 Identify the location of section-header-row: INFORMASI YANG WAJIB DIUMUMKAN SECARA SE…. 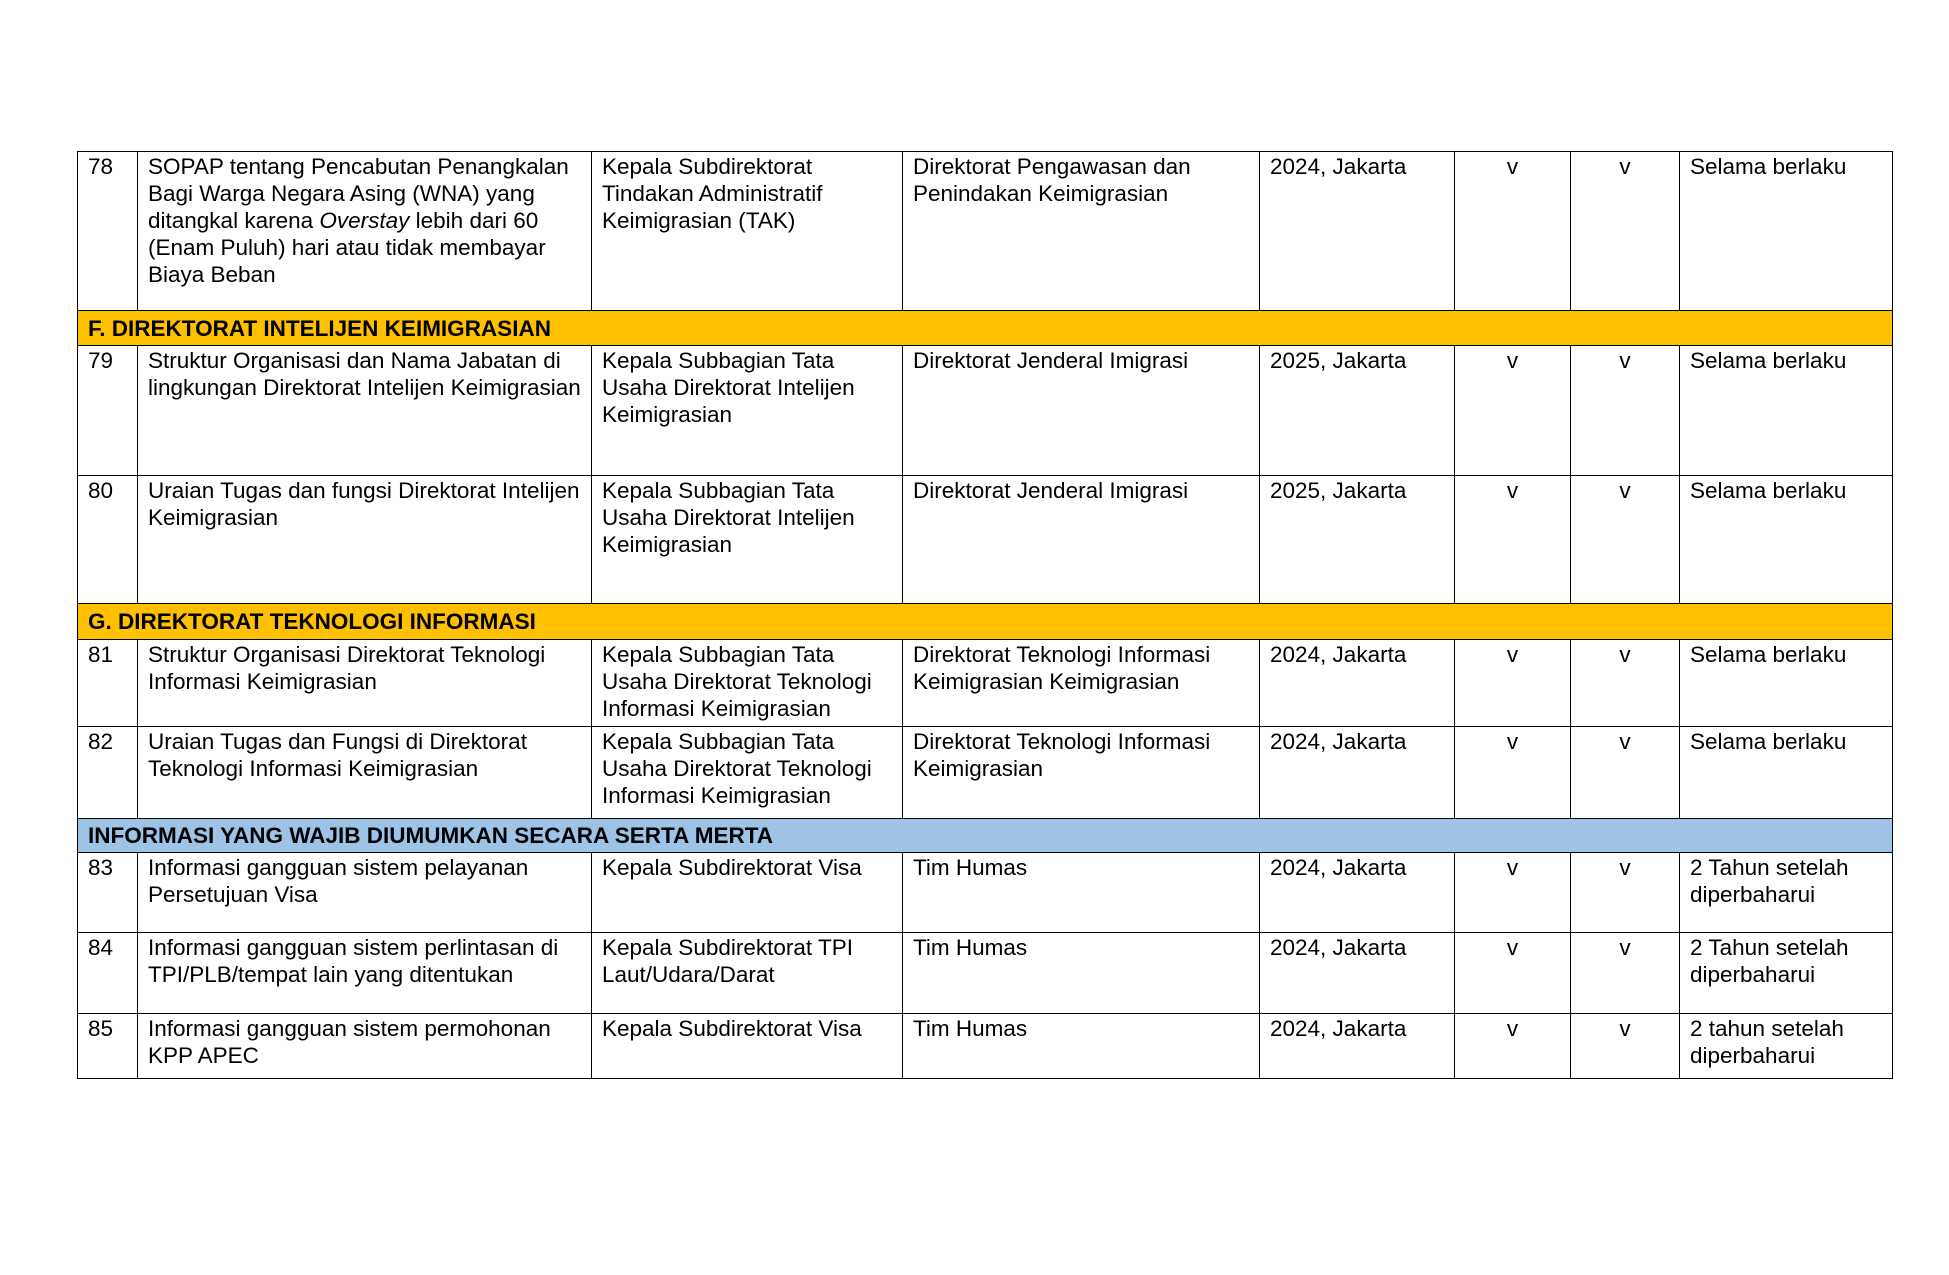
(985, 835).